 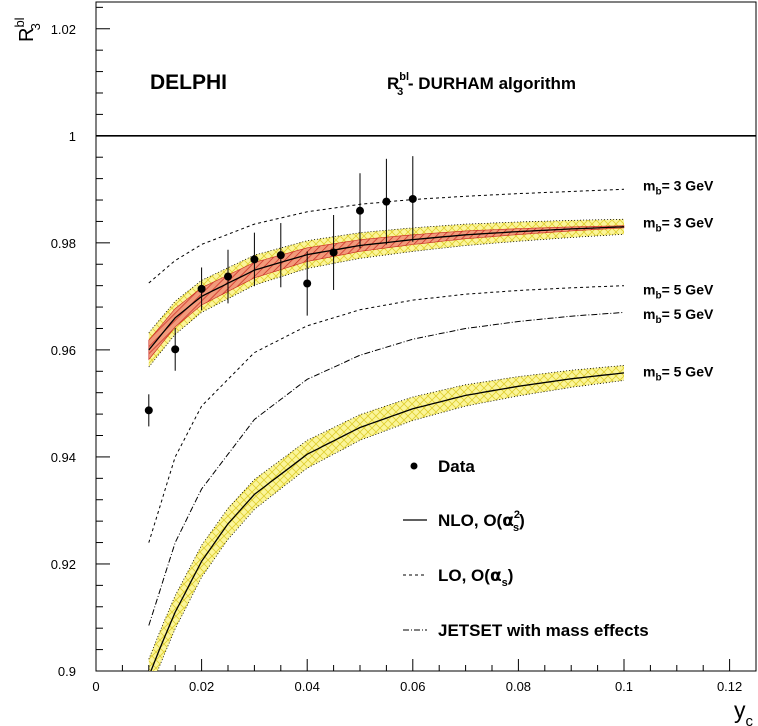 What do you see at coordinates (201, 686) in the screenshot?
I see `x-tick-label: 0.02` at bounding box center [201, 686].